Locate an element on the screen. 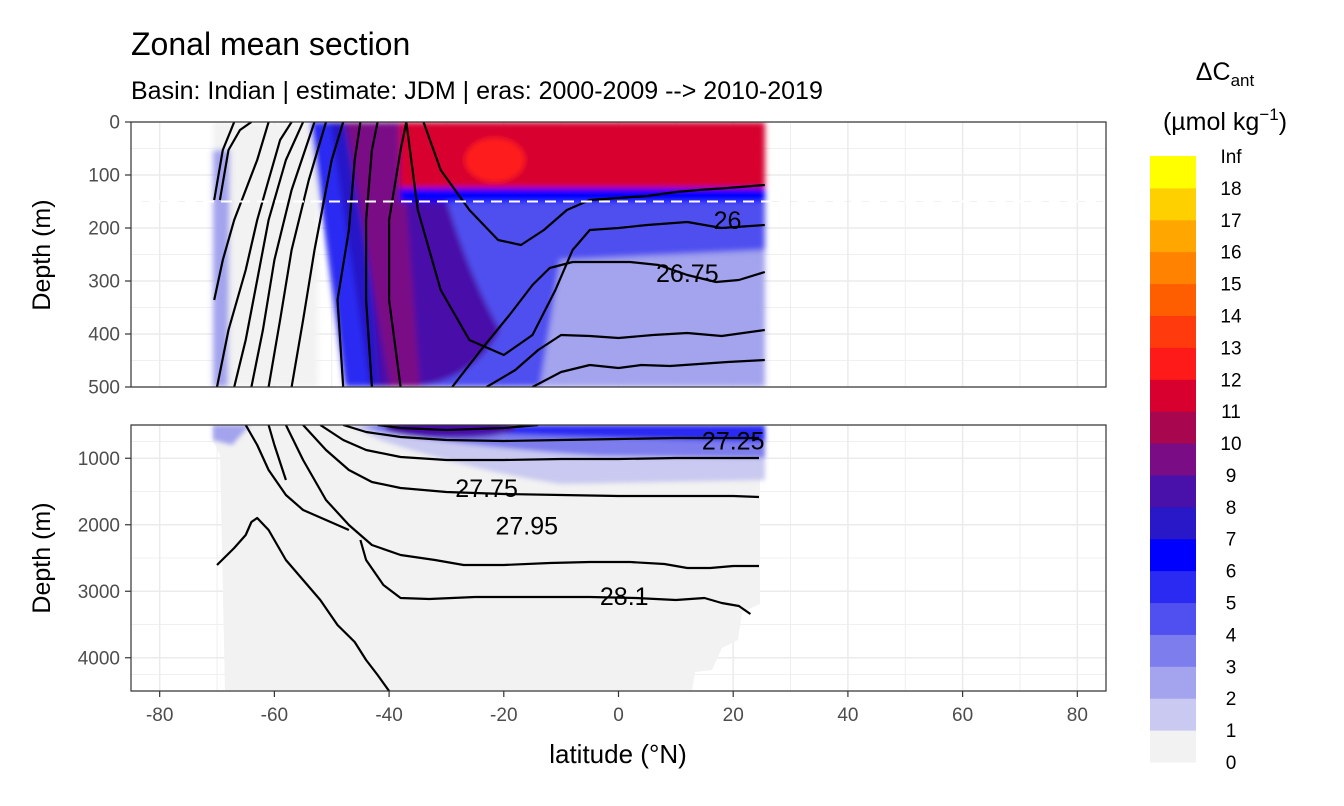 The image size is (1344, 806). y-tick-label: 1000 is located at coordinates (99, 459).